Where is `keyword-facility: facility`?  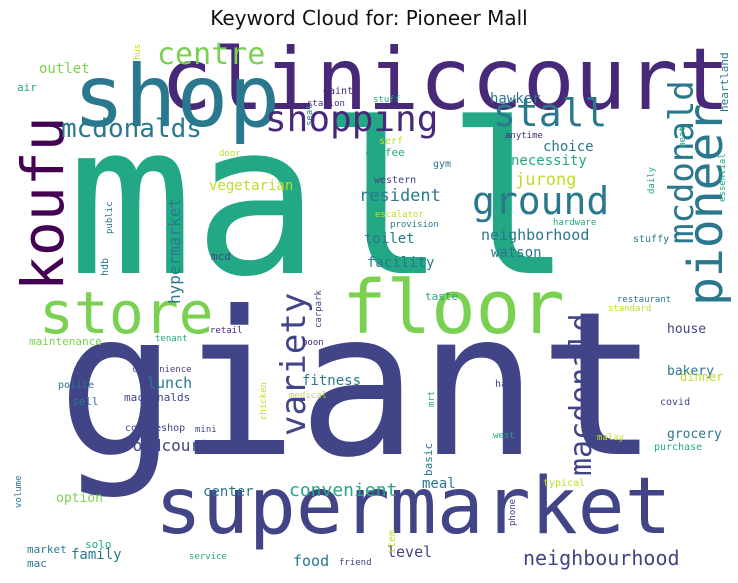
keyword-facility: facility is located at coordinates (401, 263).